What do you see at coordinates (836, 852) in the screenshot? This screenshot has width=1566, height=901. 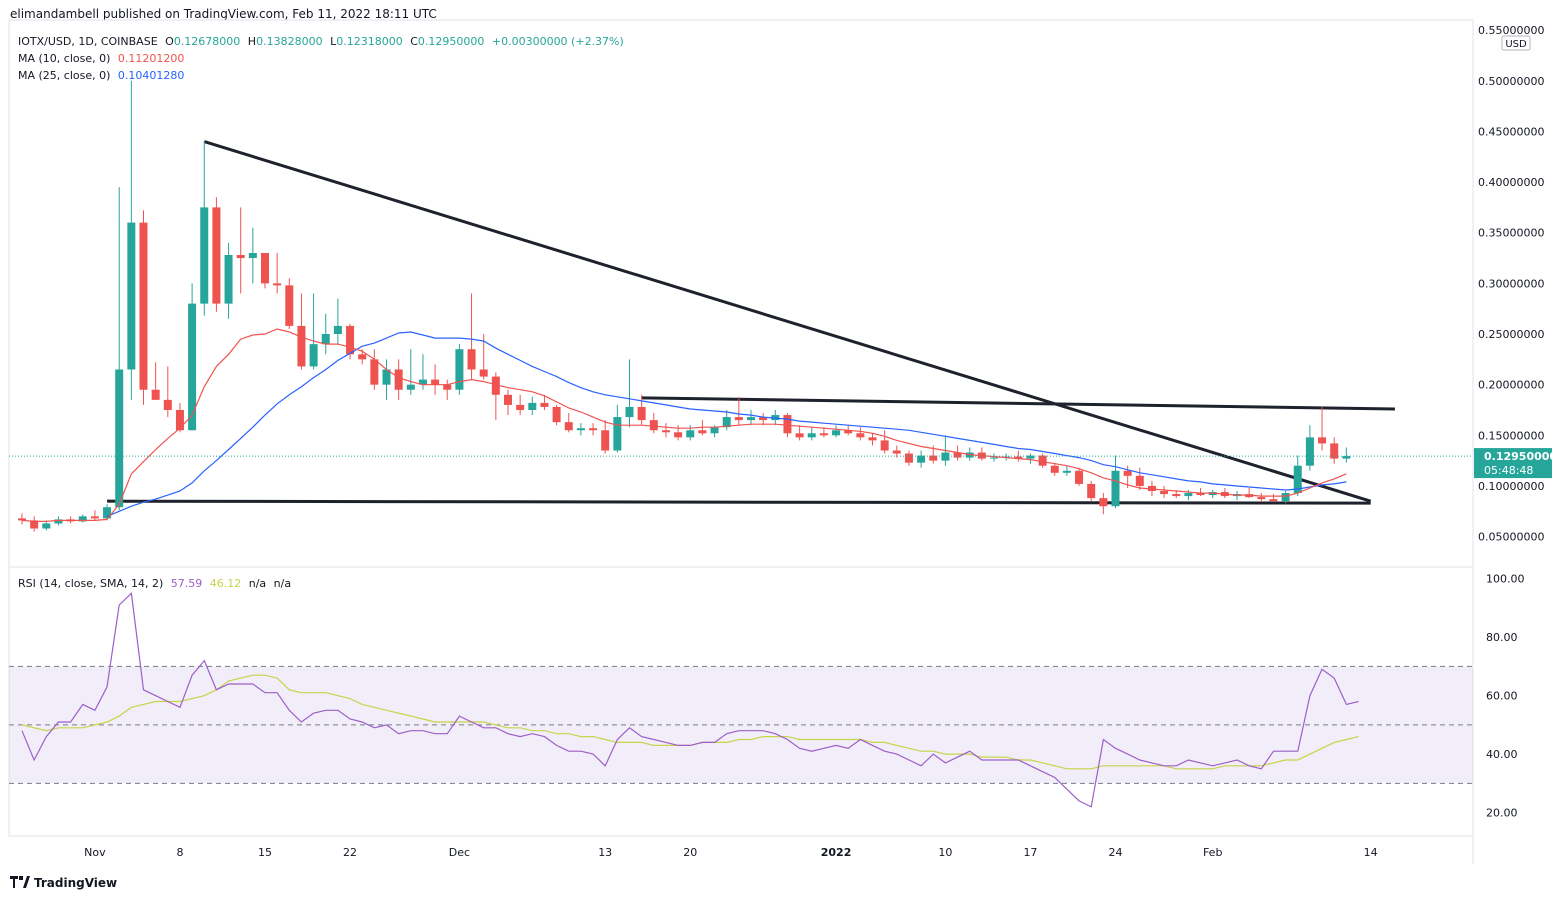 I see `time-tick-label: 2022` at bounding box center [836, 852].